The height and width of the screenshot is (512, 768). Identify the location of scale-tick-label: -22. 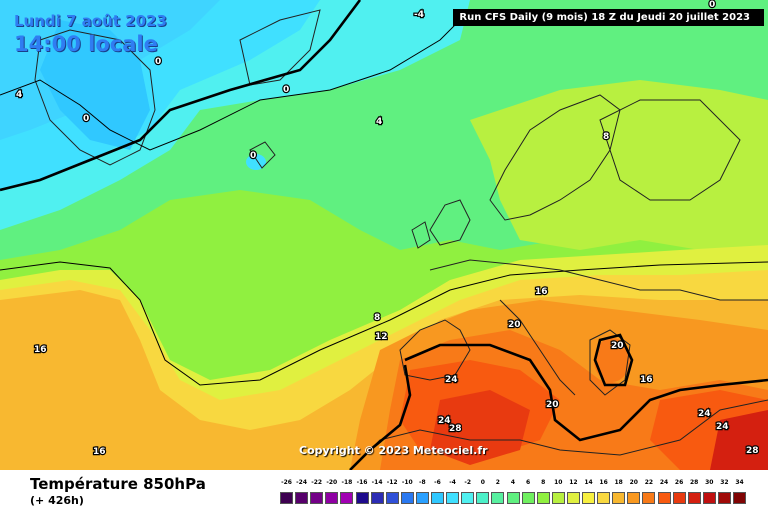
(317, 482).